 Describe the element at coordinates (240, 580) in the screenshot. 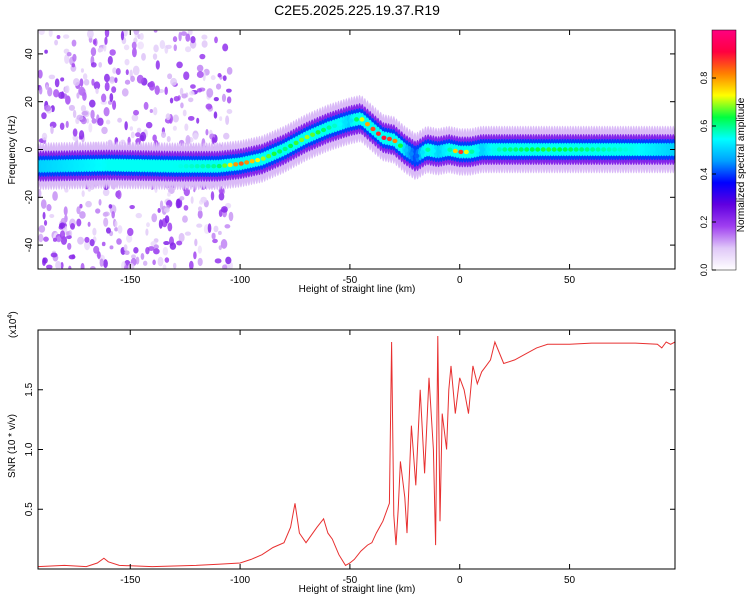

I see `snr-x-tick-label: -100` at that location.